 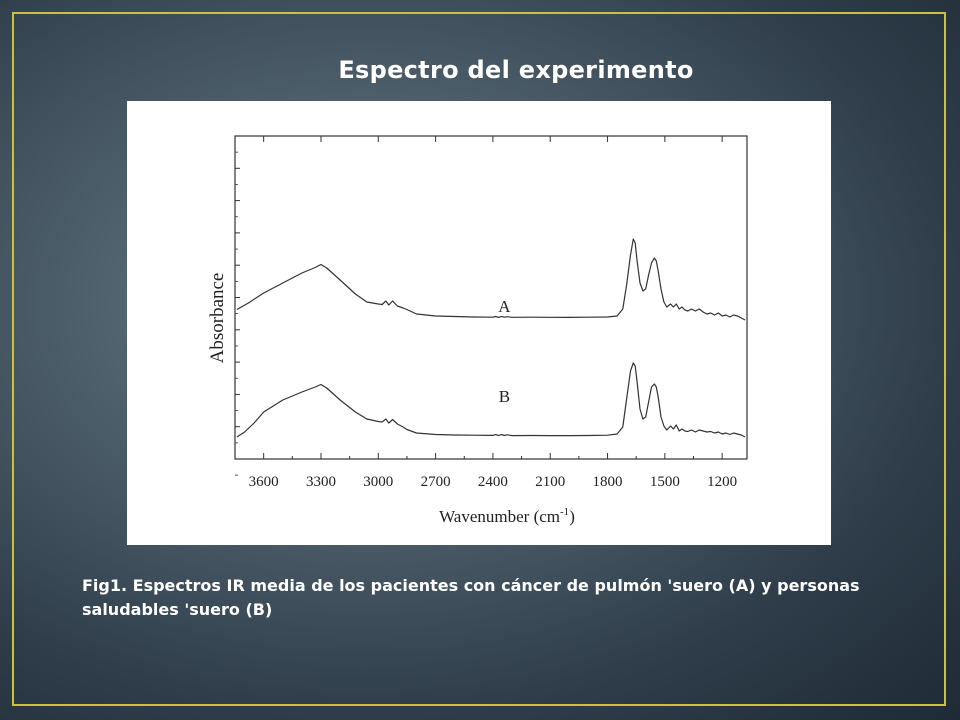 What do you see at coordinates (491, 279) in the screenshot?
I see `series-line-a` at bounding box center [491, 279].